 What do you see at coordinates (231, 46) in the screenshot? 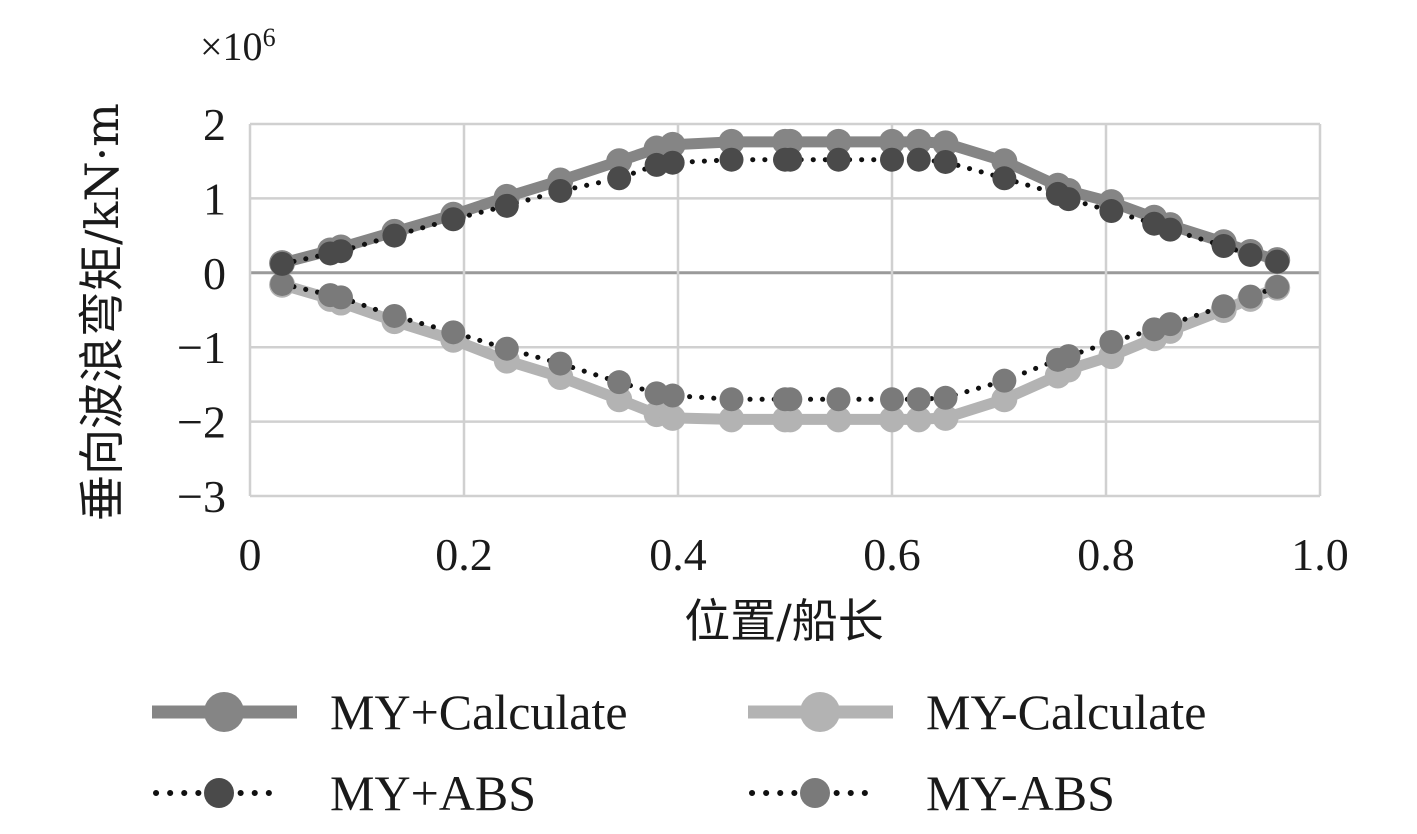
I see `y-multiplier-base: ×10` at bounding box center [231, 46].